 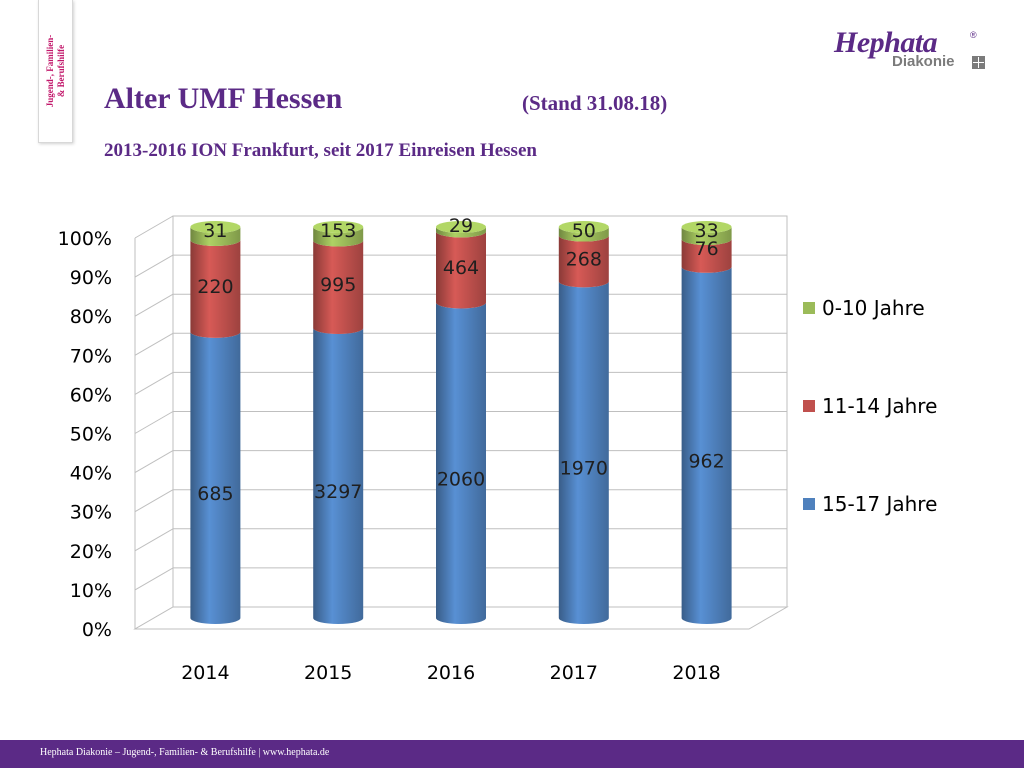 I want to click on x-tick-label: 2016, so click(x=451, y=673).